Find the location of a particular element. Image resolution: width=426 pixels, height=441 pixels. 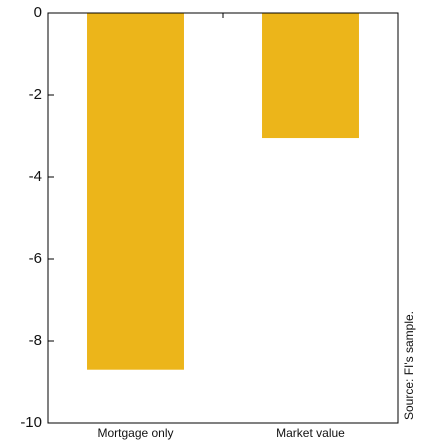

y-tick-label: 0 is located at coordinates (38, 12).